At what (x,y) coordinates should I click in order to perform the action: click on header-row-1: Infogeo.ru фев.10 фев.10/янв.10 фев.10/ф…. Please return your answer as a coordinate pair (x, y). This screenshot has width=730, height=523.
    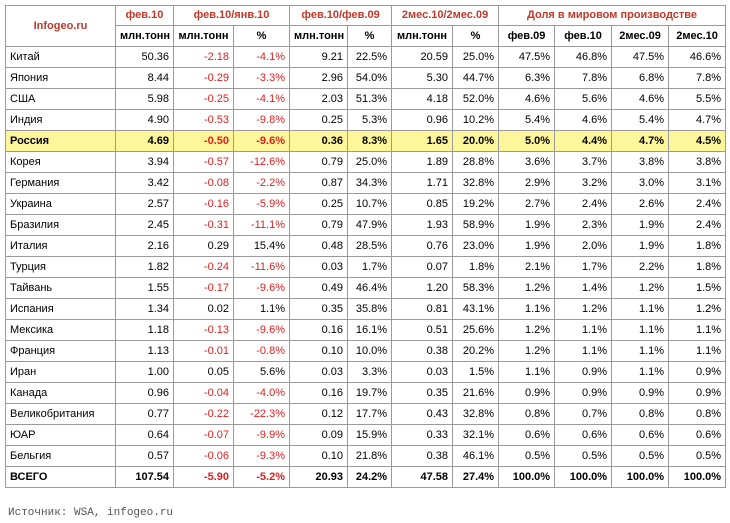
    Looking at the image, I should click on (366, 26).